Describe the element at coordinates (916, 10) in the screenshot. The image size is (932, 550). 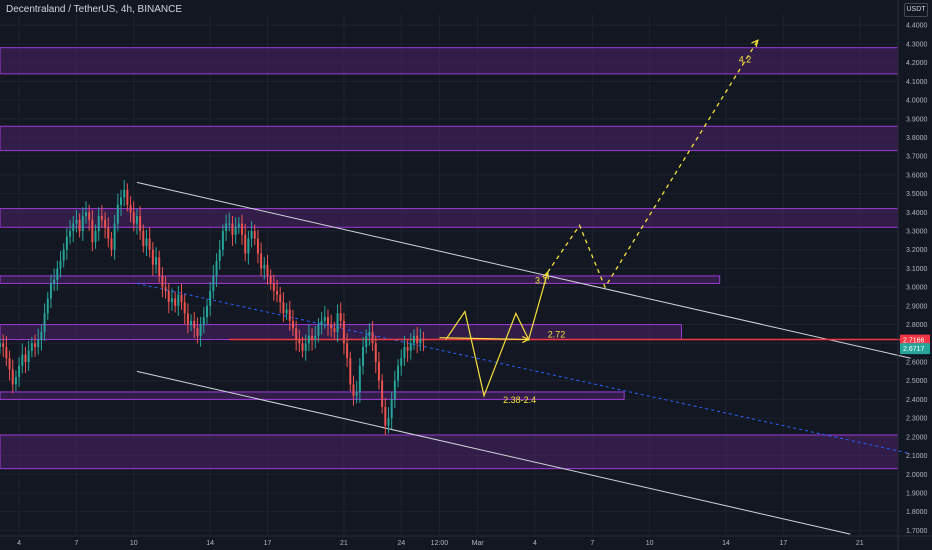
I see `axis-unit-badge: USDT` at that location.